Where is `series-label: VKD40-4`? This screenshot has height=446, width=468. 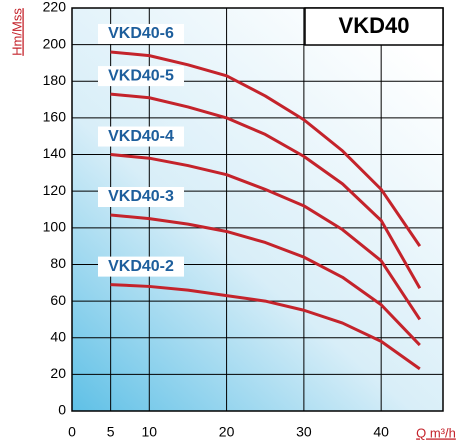
series-label: VKD40-4 is located at coordinates (141, 136).